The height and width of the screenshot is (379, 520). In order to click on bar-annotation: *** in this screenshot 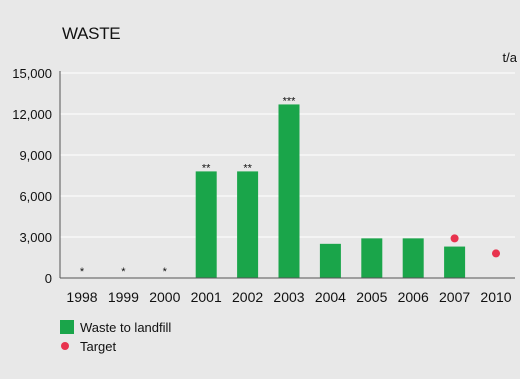, I will do `click(290, 101)`.